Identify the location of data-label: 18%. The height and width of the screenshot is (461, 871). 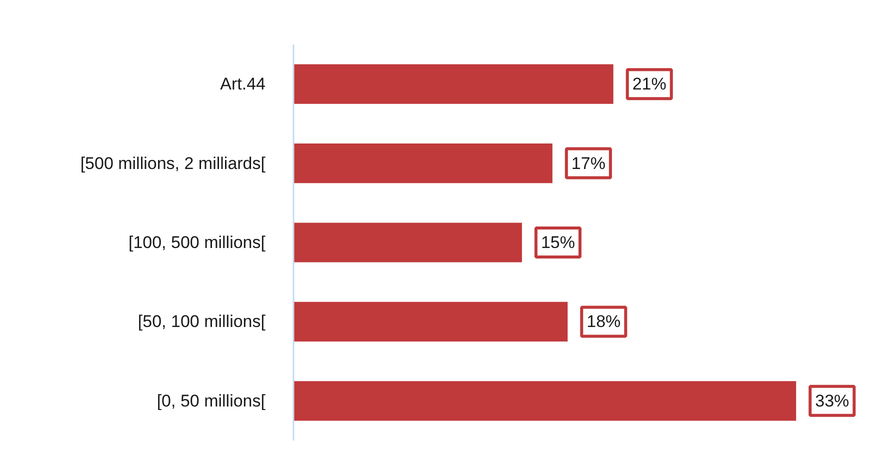
(603, 322).